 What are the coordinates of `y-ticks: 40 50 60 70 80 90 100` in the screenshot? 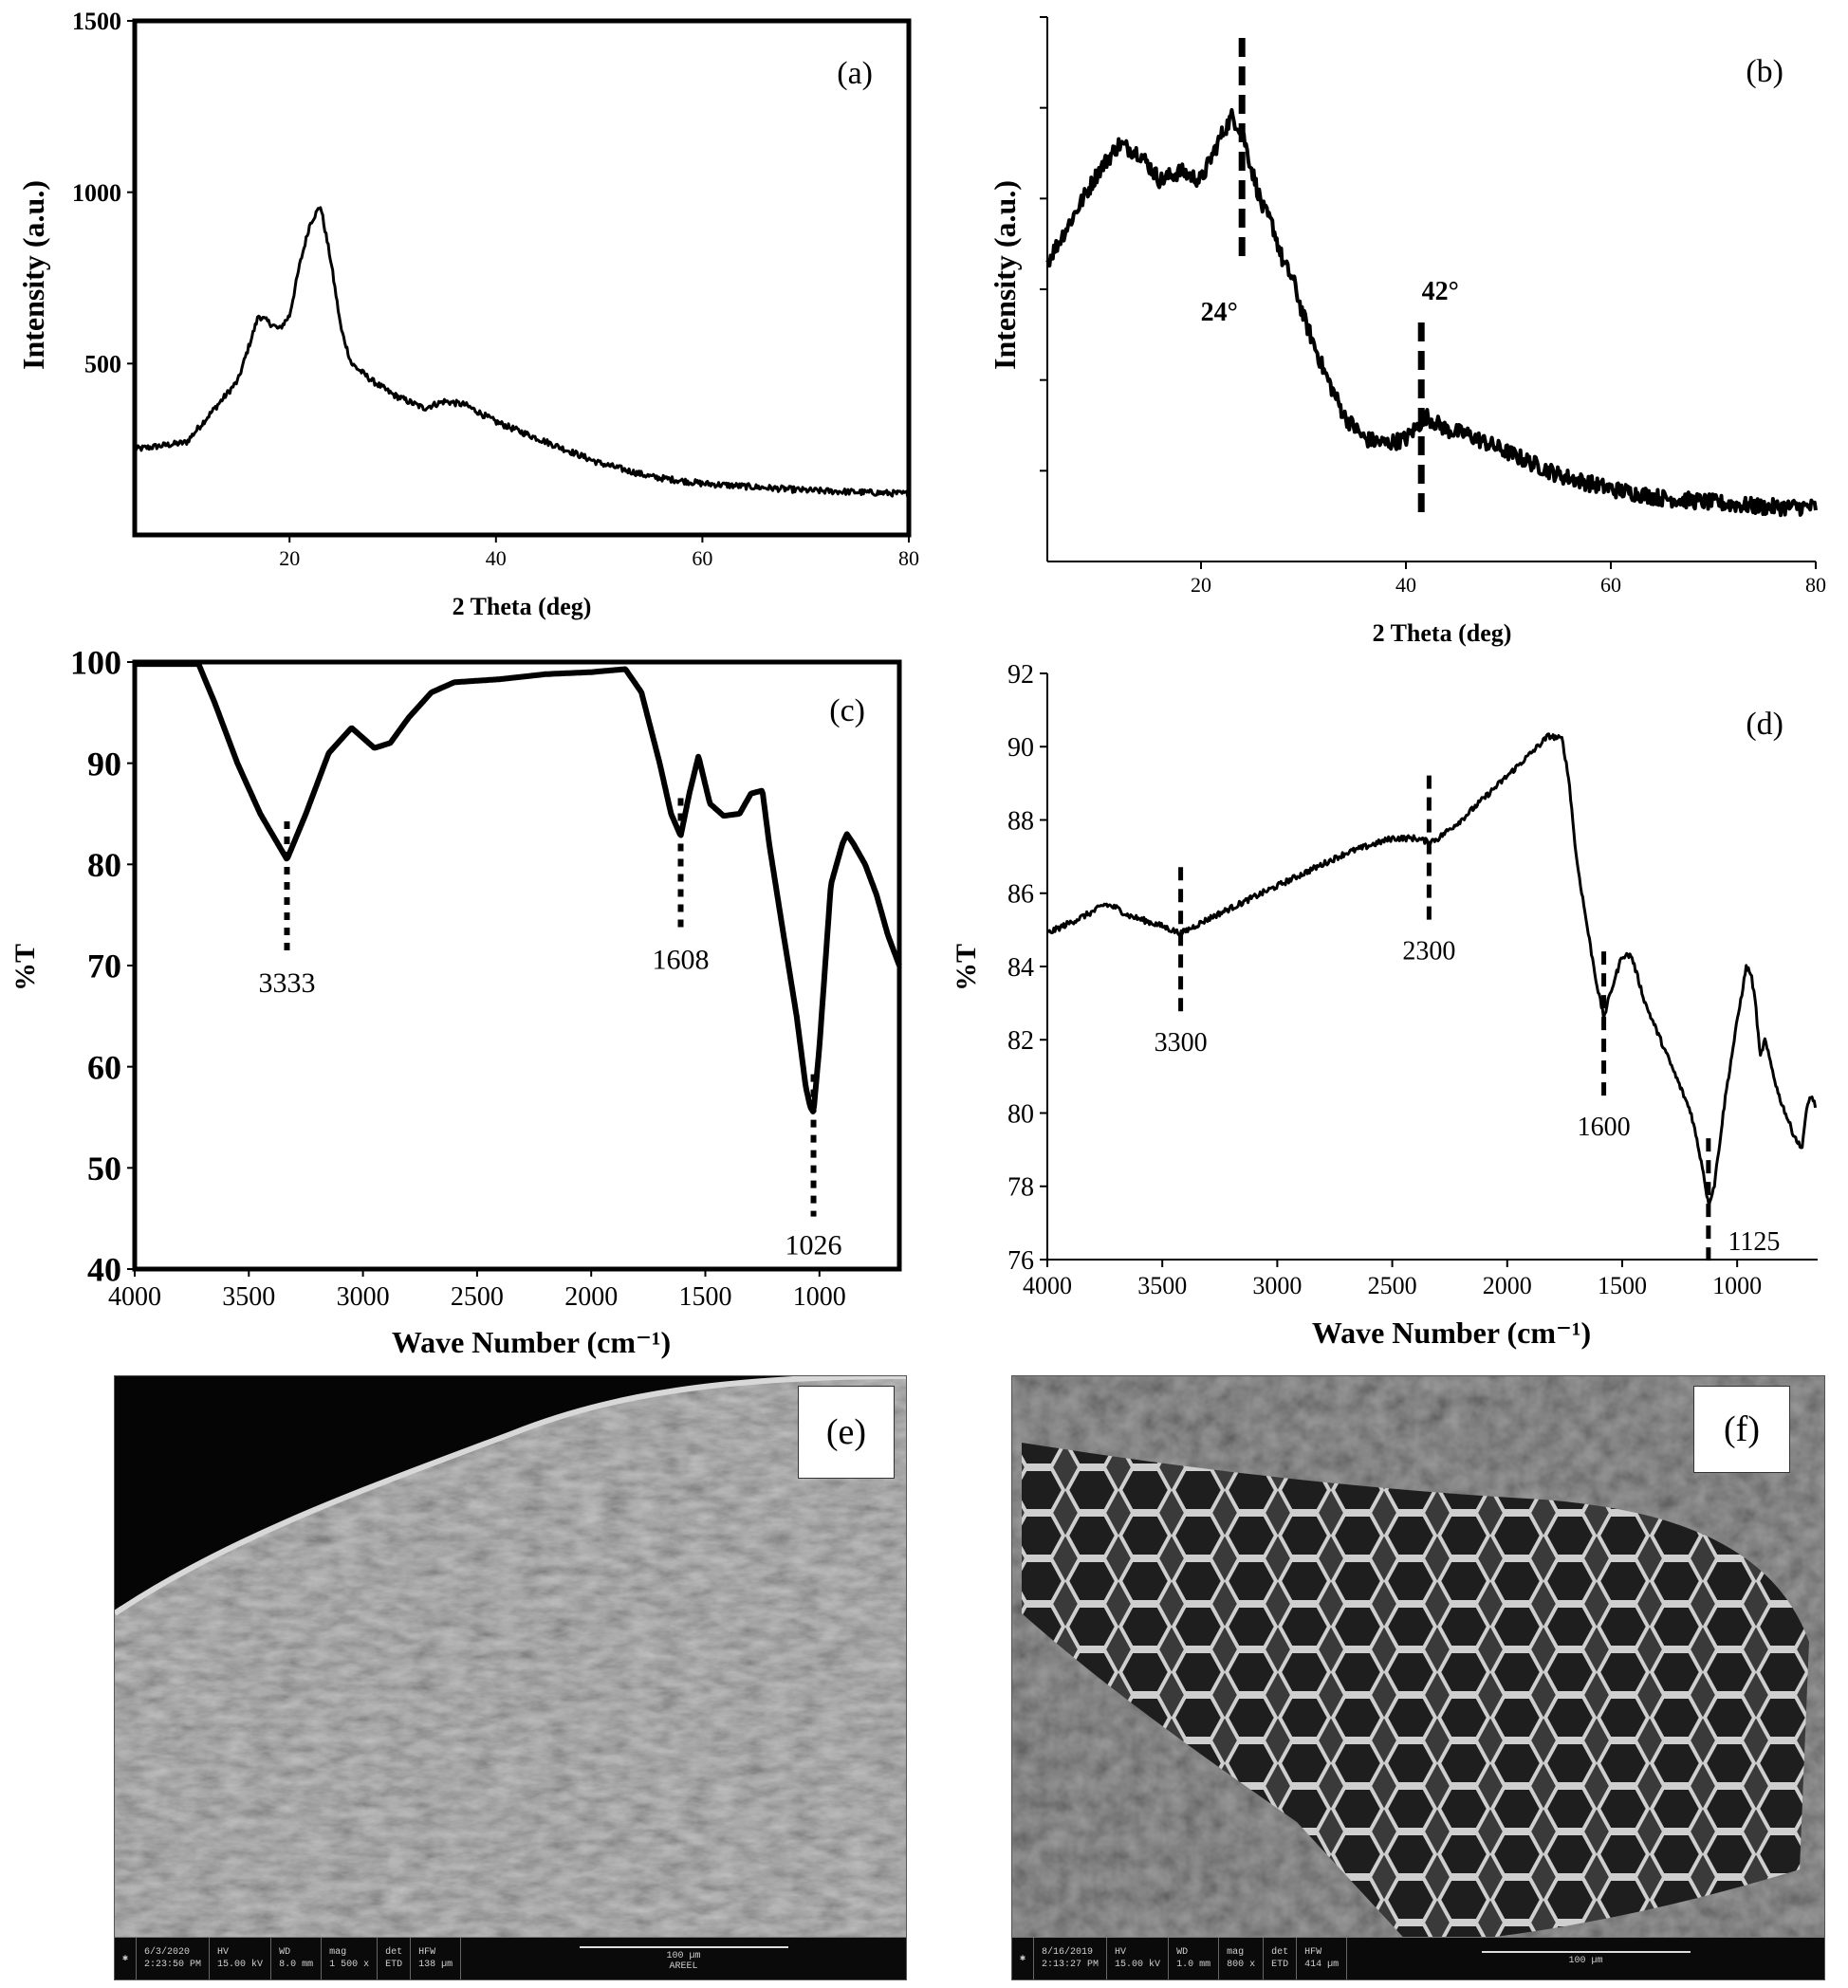 It's located at (103, 967).